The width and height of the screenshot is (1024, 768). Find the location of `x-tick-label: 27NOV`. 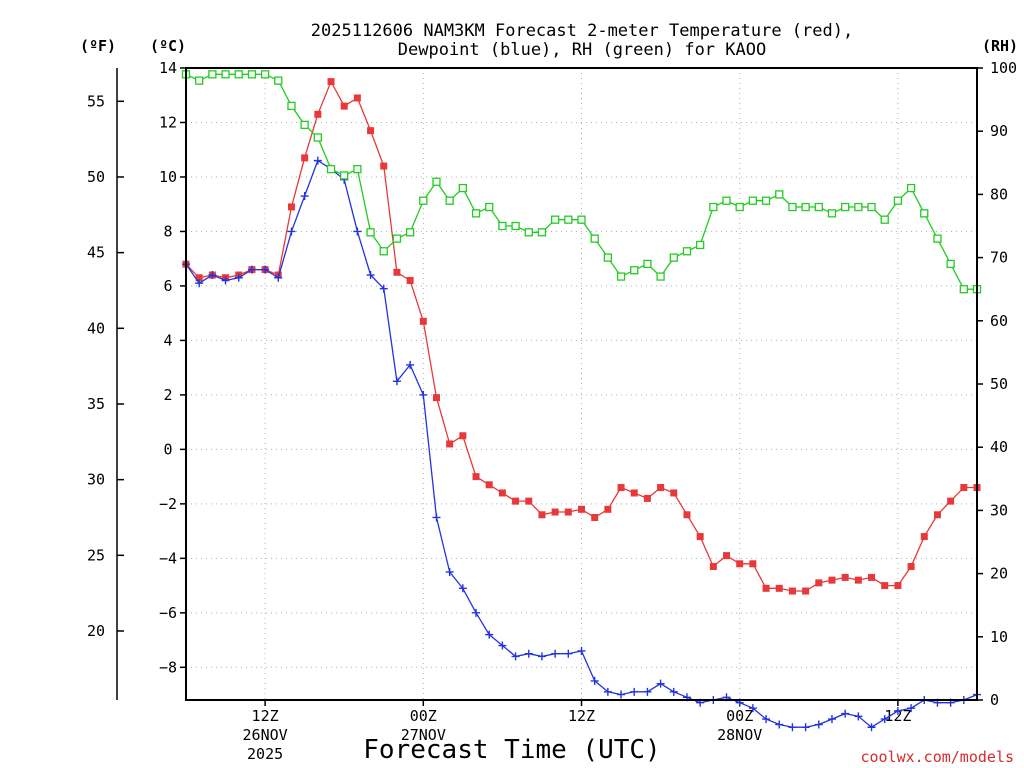

x-tick-label: 27NOV is located at coordinates (423, 735).